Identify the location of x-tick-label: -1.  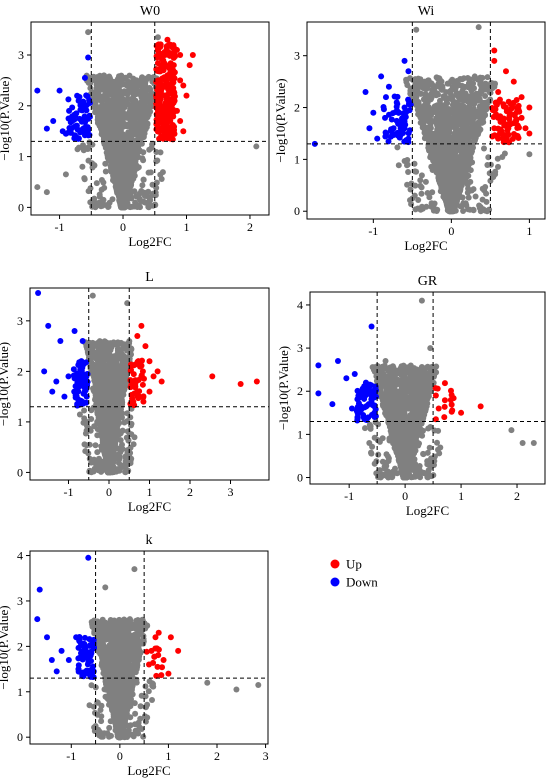
(373, 231).